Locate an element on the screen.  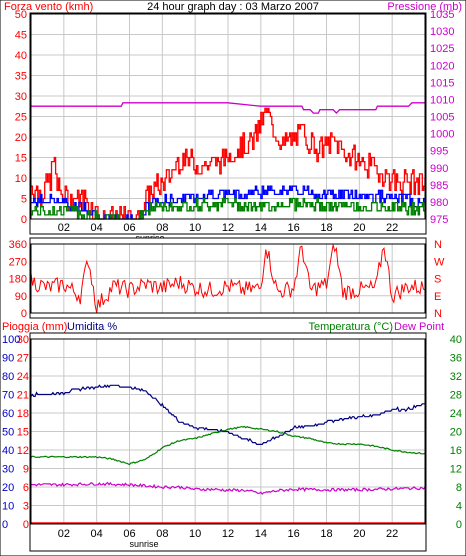
wind-hour-ticks: 02 04 06 08 10 12 14 16 18 20 22 is located at coordinates (228, 228).